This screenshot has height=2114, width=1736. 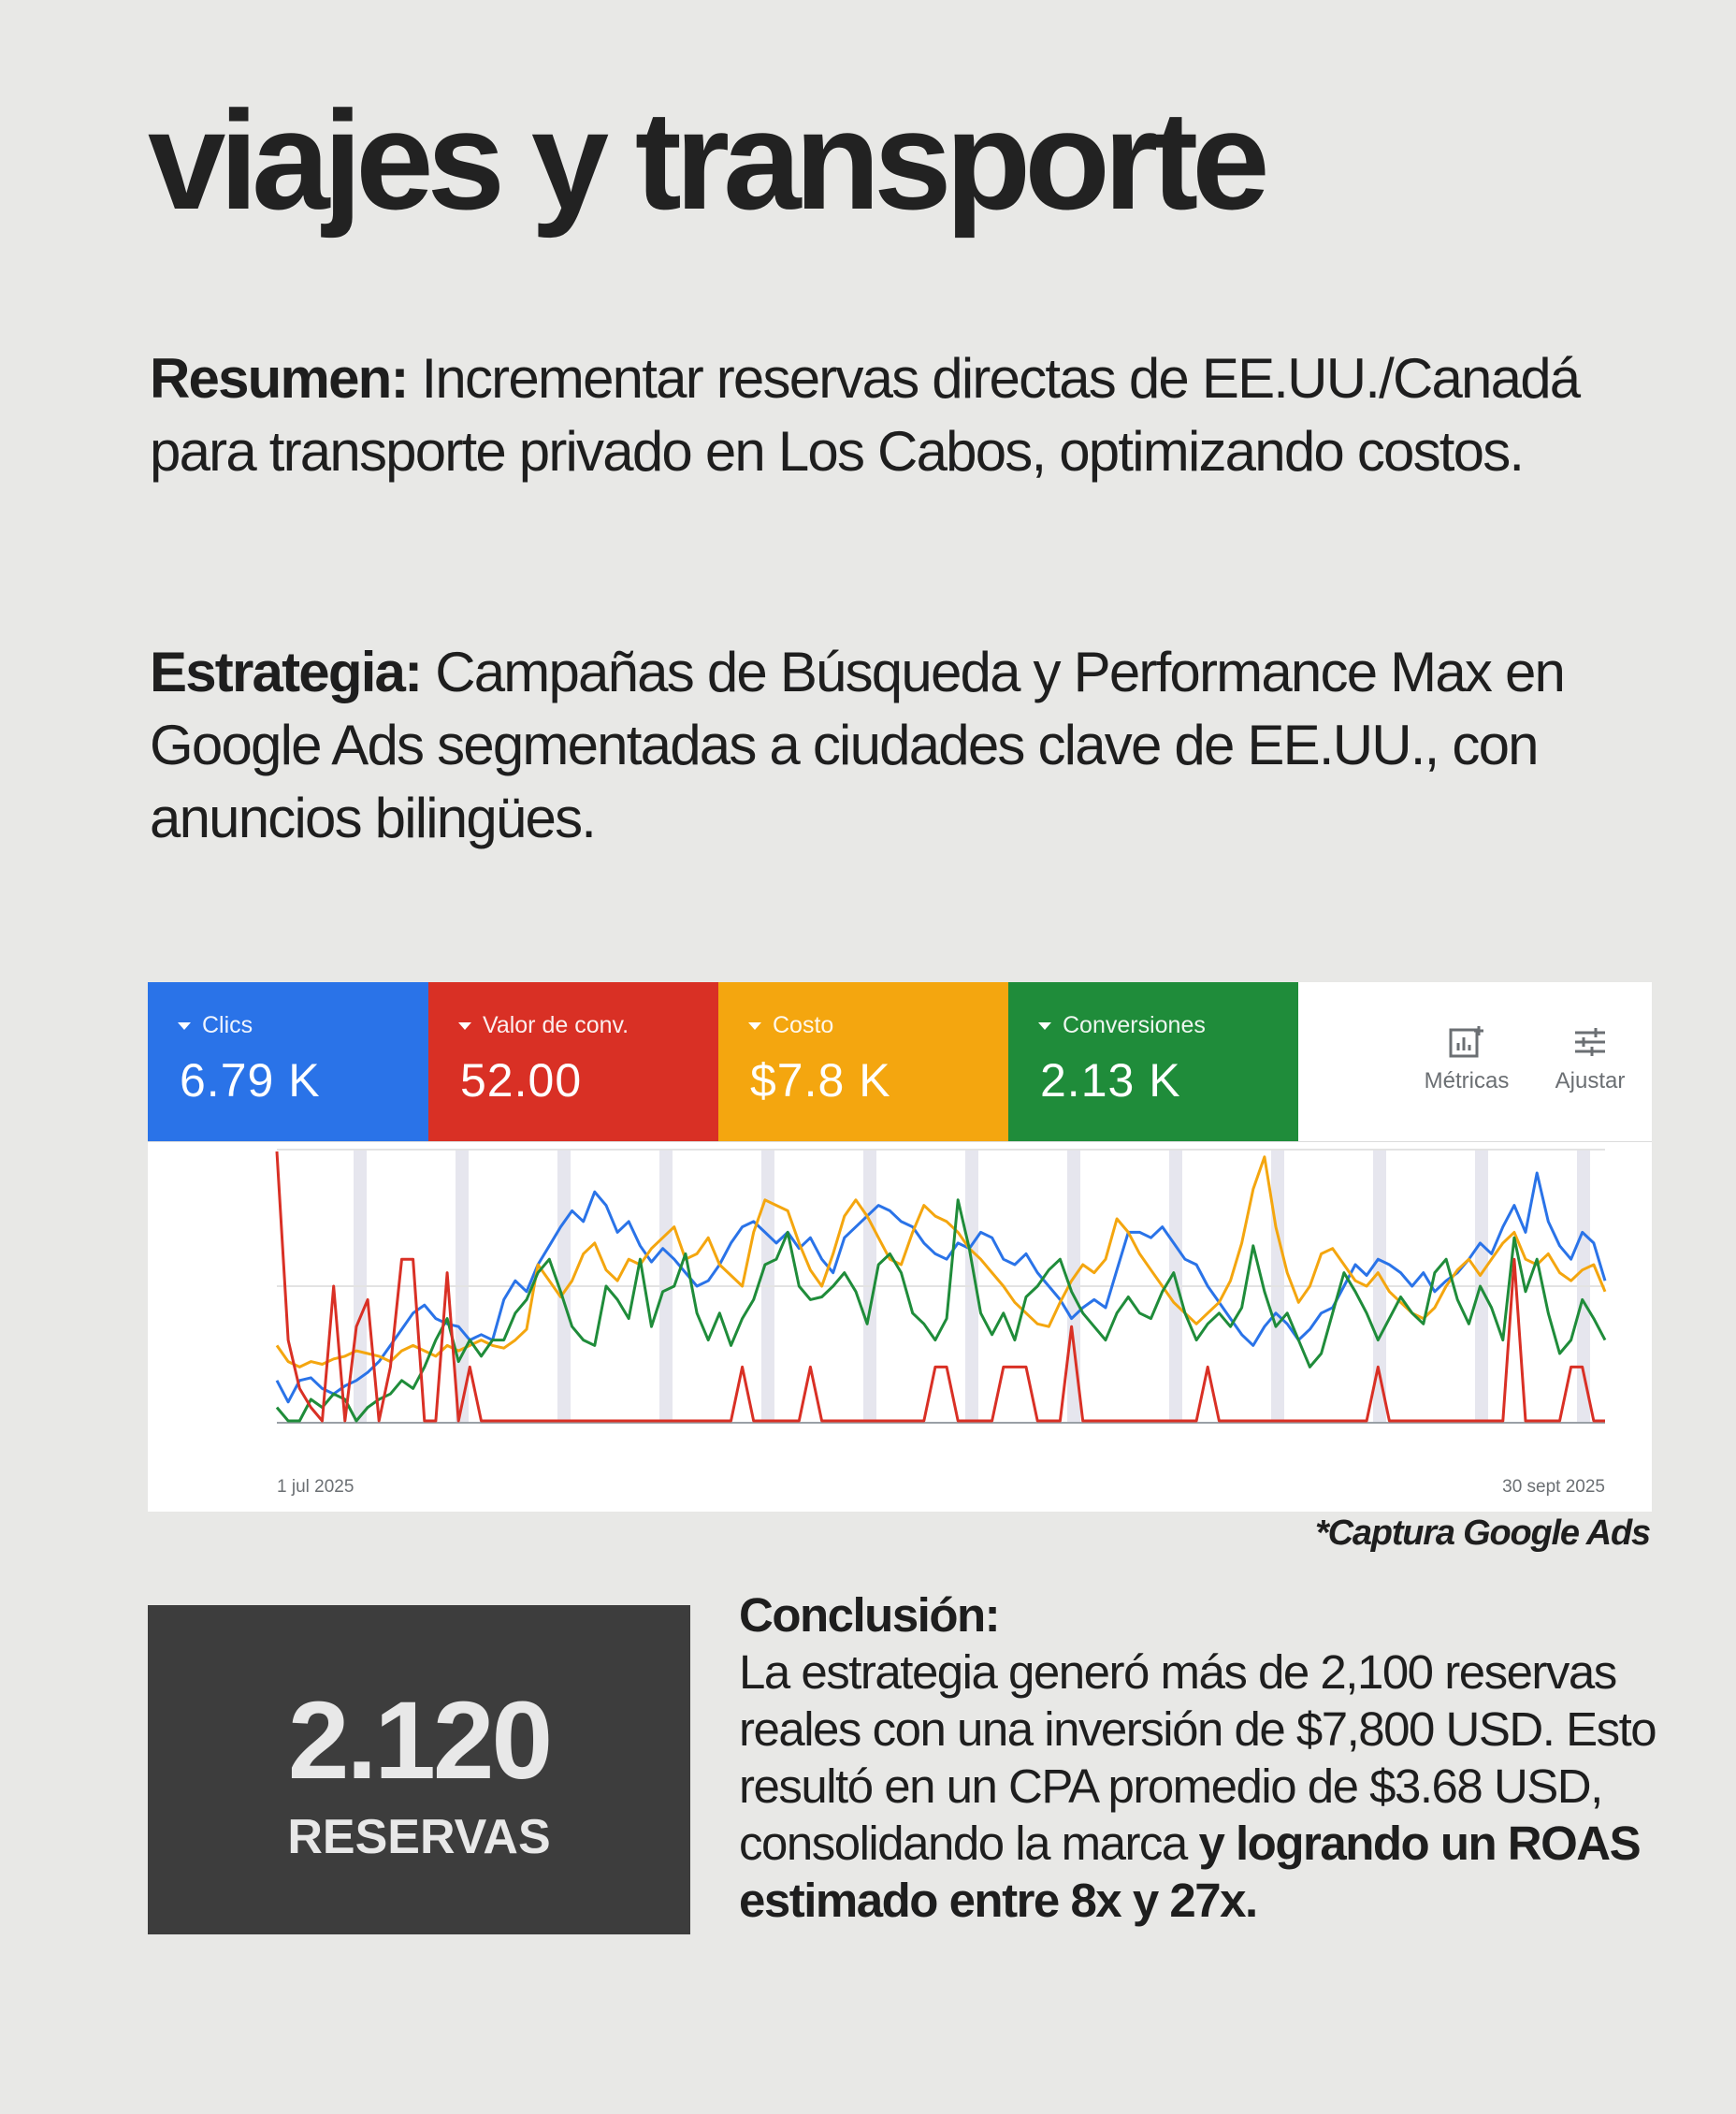 I want to click on reservations-count: 2.120, so click(x=420, y=1741).